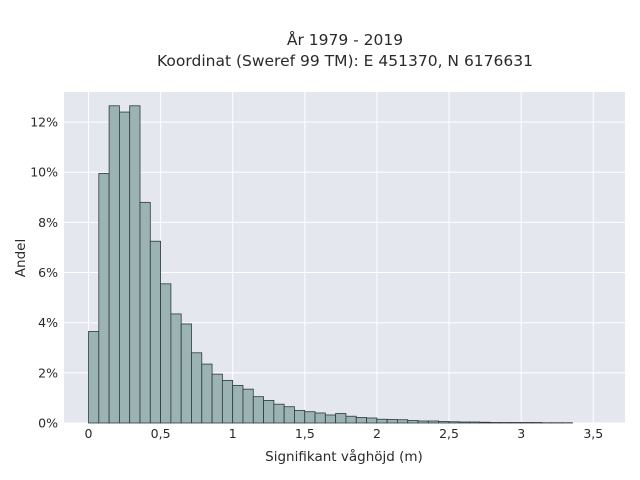 The width and height of the screenshot is (640, 480). I want to click on x-tick-label: 1, so click(233, 433).